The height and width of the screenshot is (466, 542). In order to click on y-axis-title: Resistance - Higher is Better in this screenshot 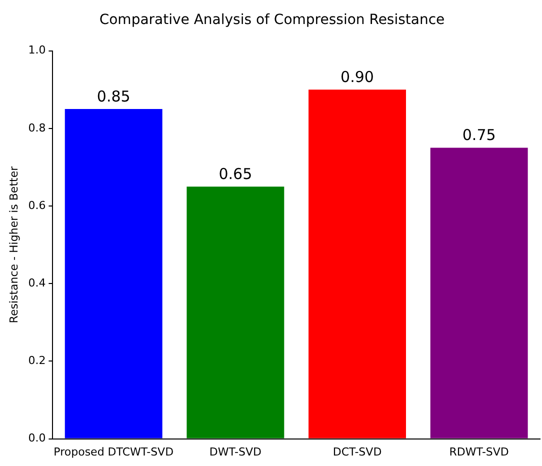, I will do `click(13, 245)`.